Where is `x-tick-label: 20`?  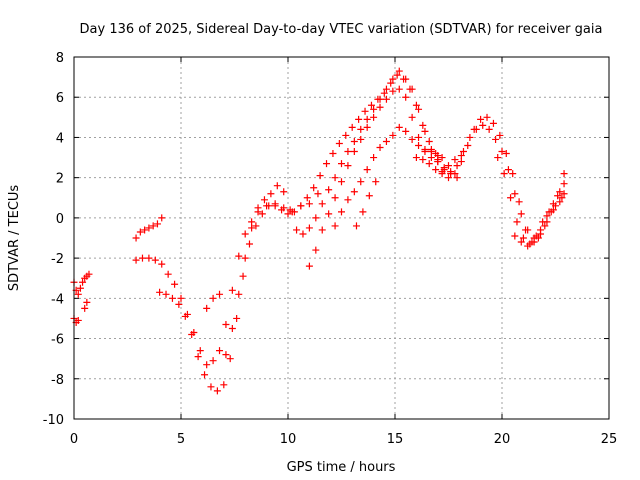 x-tick-label: 20 is located at coordinates (502, 439).